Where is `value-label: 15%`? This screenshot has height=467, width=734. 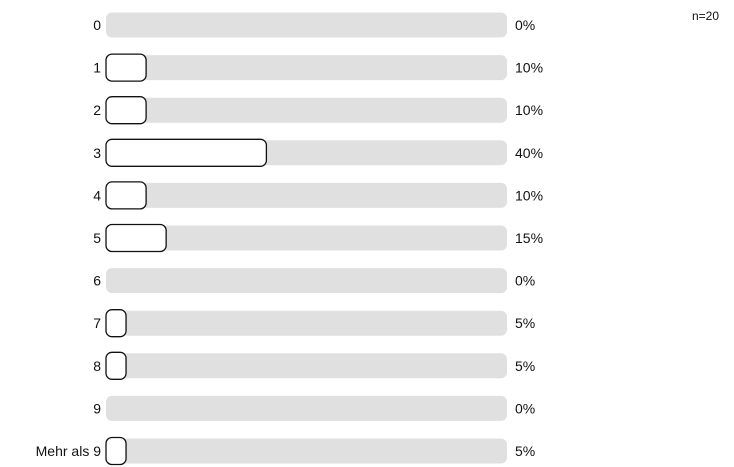
value-label: 15% is located at coordinates (529, 238).